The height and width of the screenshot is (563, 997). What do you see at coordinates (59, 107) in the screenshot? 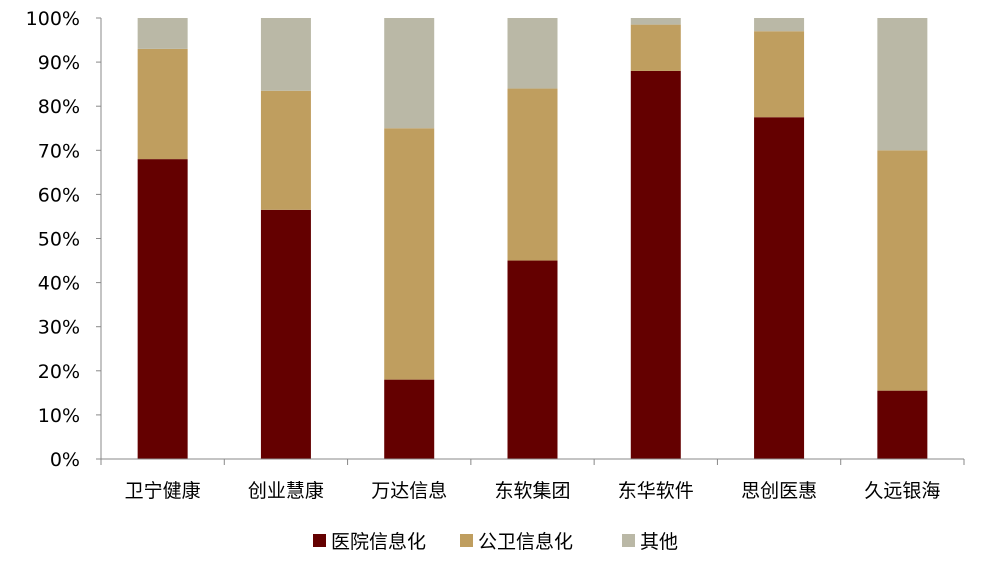
I see `y-tick-label: 80%` at bounding box center [59, 107].